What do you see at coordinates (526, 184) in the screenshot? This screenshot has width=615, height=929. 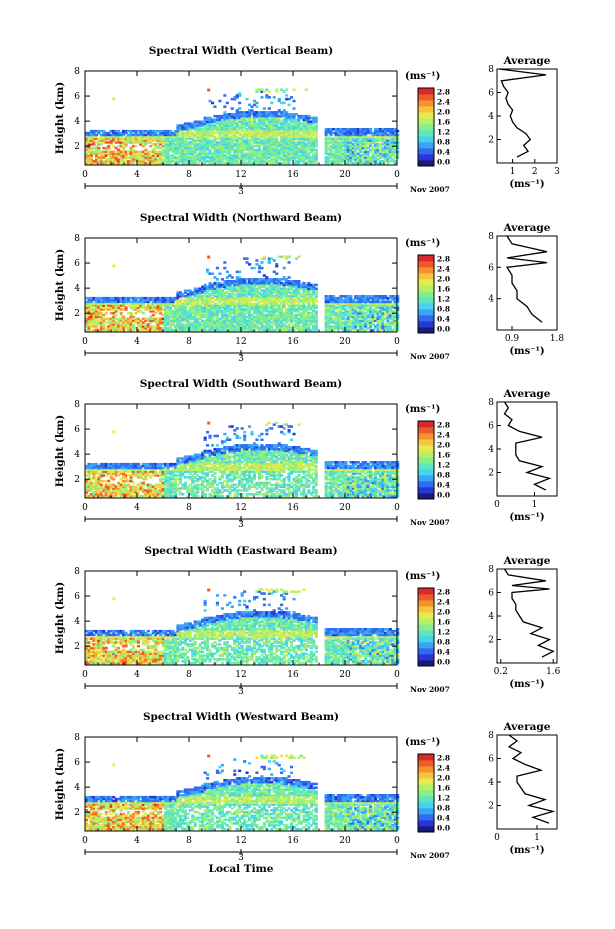 I see `average-x-label: (ms⁻¹)` at bounding box center [526, 184].